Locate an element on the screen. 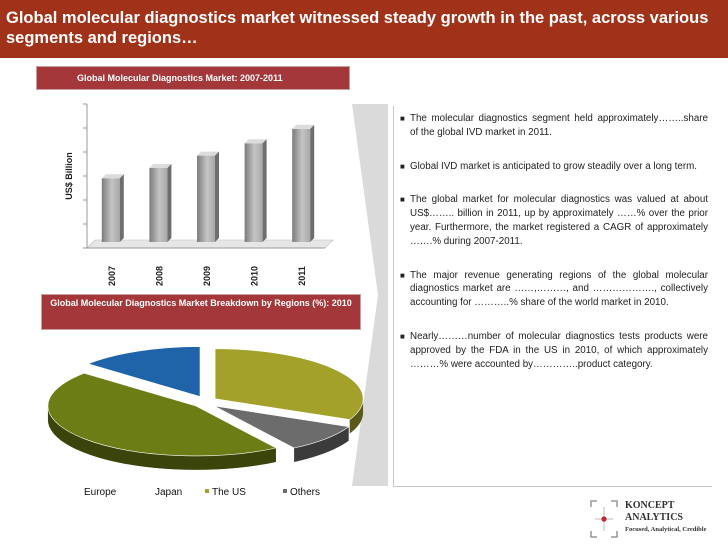 This screenshot has width=728, height=546. crosshair-logo-icon is located at coordinates (604, 519).